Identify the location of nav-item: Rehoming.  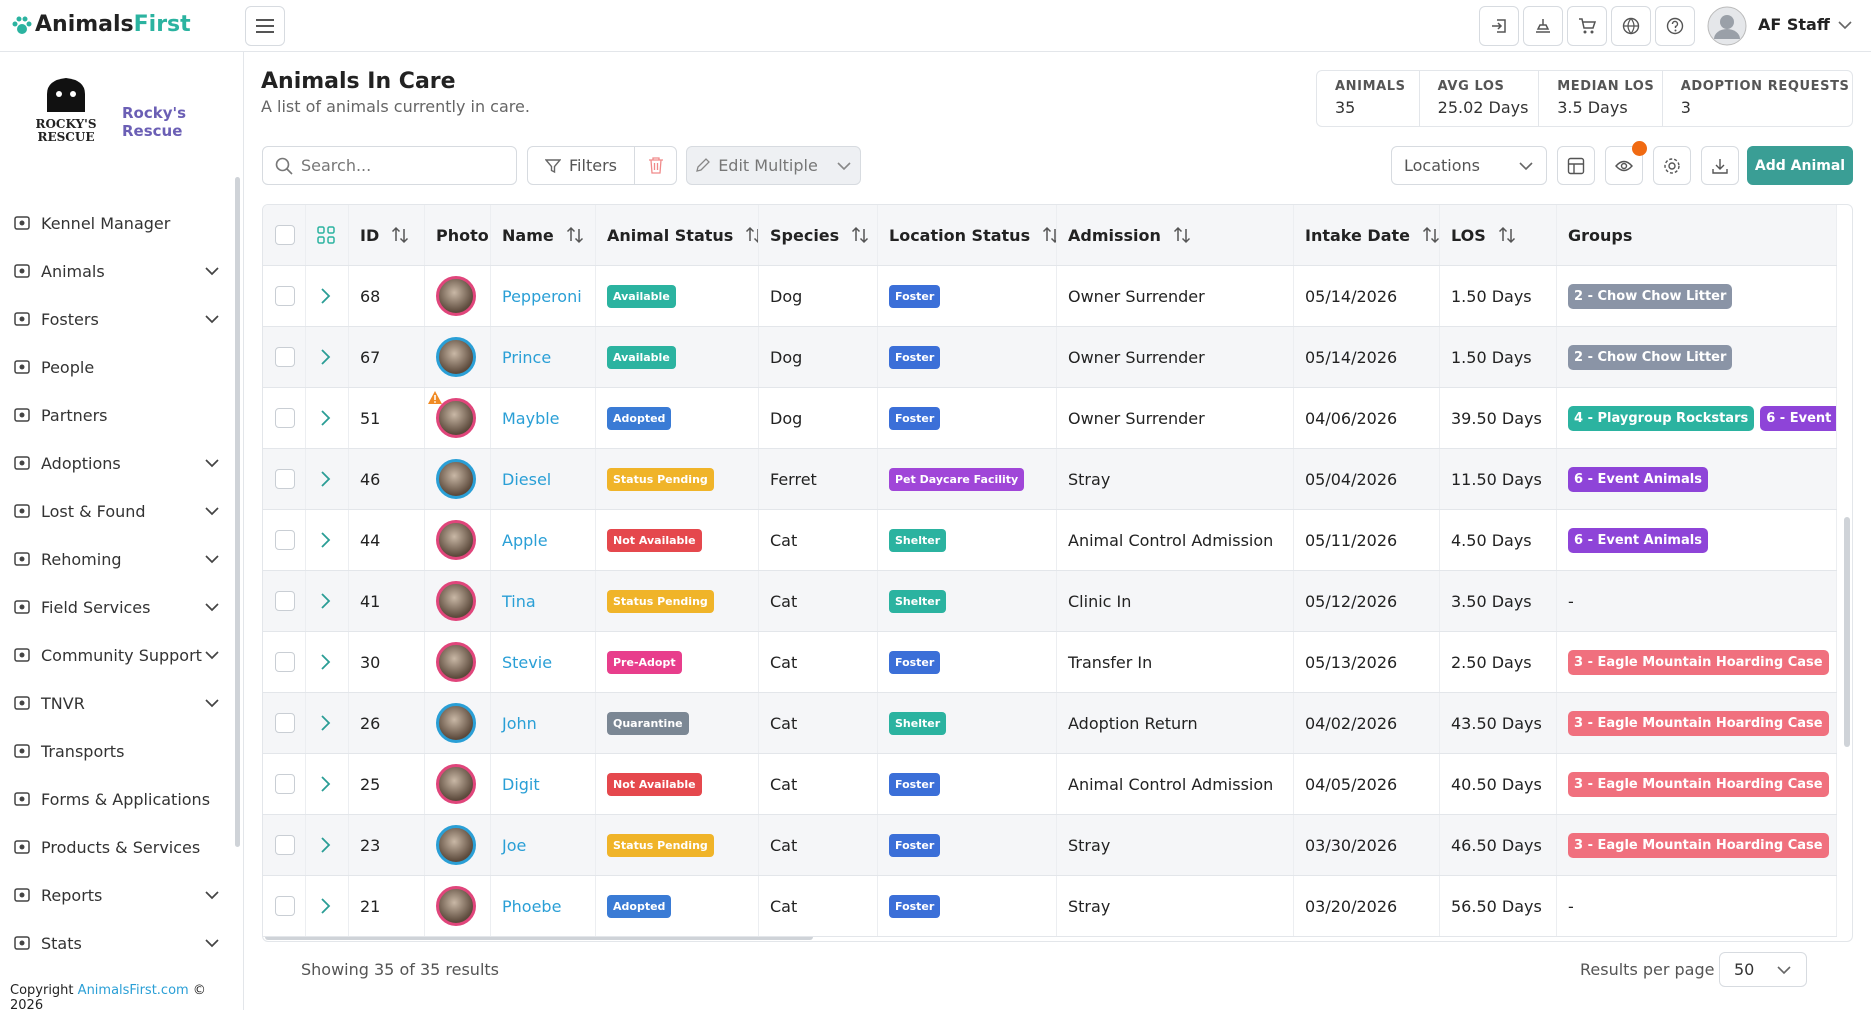
(116, 559).